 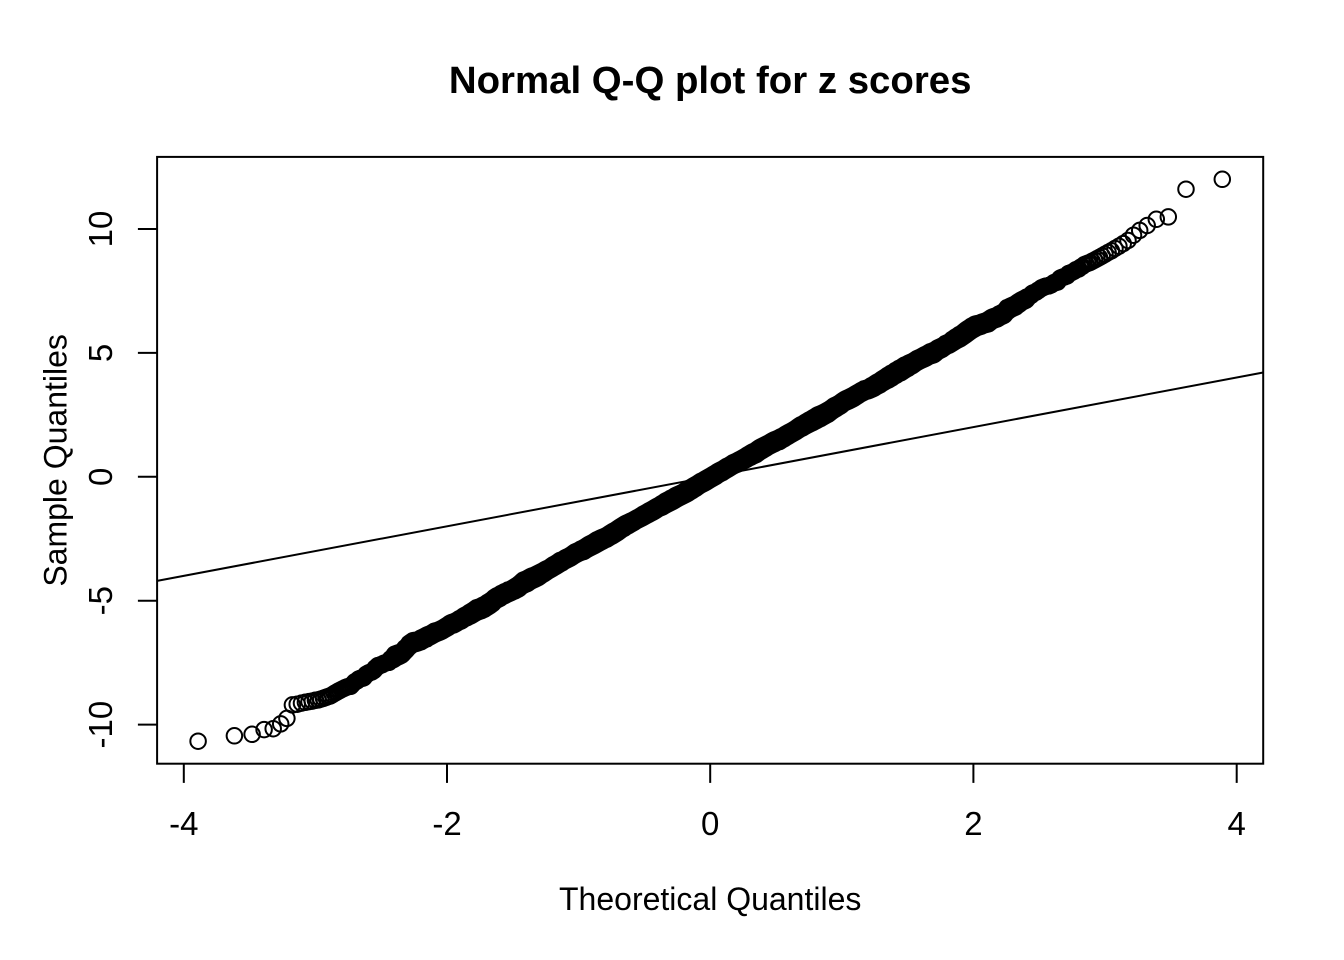 What do you see at coordinates (100, 600) in the screenshot?
I see `svg-text: -5` at bounding box center [100, 600].